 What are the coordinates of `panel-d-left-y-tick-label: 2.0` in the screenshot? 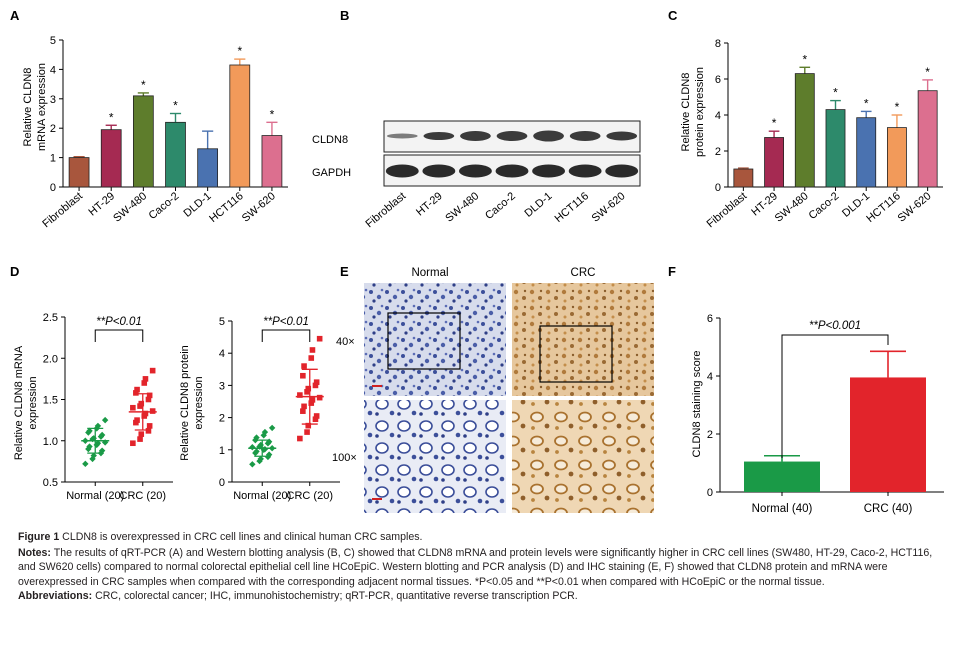 It's located at (50, 359).